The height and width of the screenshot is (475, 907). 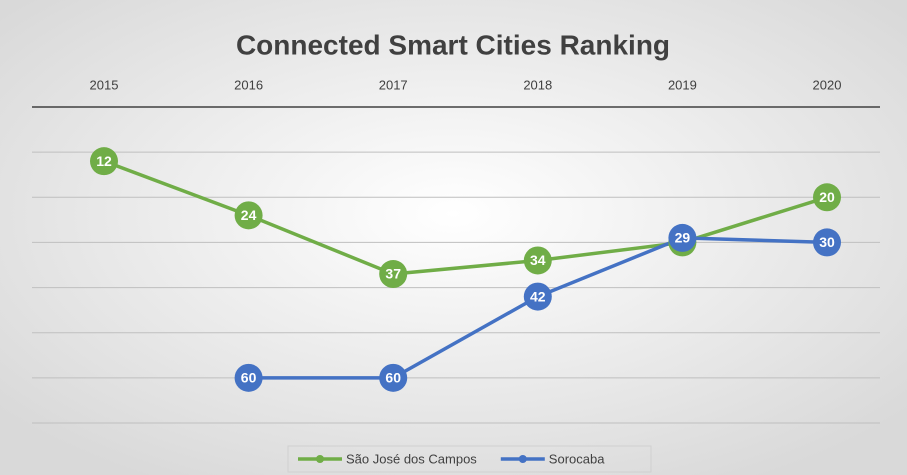 What do you see at coordinates (577, 458) in the screenshot?
I see `legend-label: Sorocaba` at bounding box center [577, 458].